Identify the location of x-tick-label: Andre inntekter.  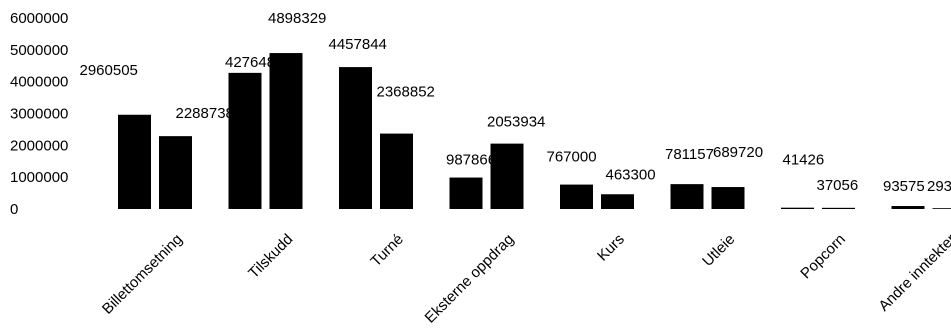
(913, 273).